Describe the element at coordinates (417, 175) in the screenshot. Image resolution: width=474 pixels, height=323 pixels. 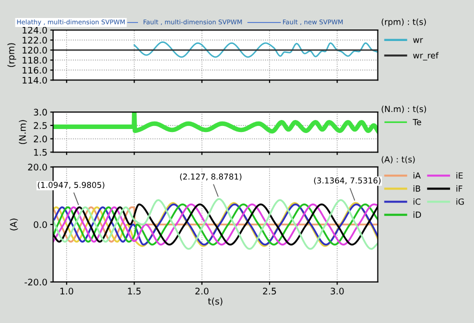
I see `legend-label: iA` at that location.